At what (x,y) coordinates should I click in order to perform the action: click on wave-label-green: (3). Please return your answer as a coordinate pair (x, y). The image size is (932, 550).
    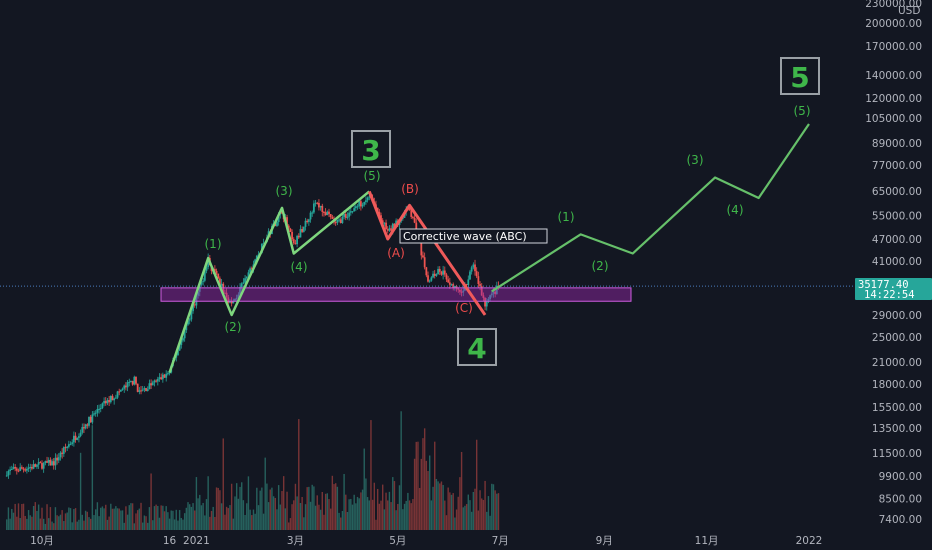
    Looking at the image, I should click on (695, 160).